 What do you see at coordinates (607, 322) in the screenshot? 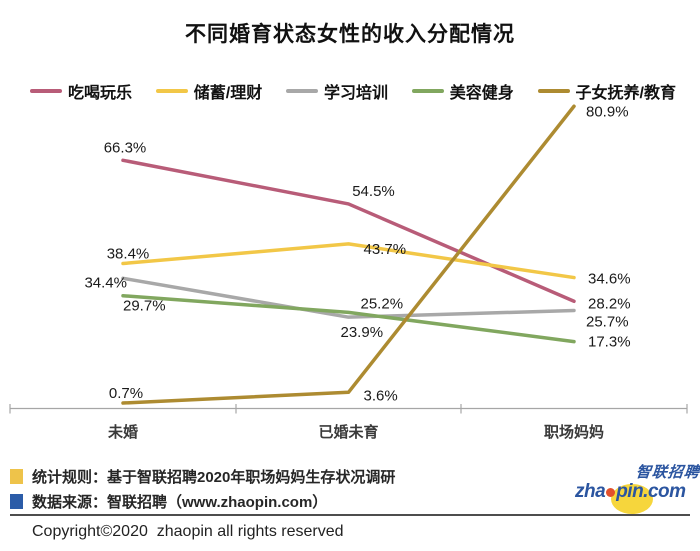
I see `data-label: 25.7%` at bounding box center [607, 322].